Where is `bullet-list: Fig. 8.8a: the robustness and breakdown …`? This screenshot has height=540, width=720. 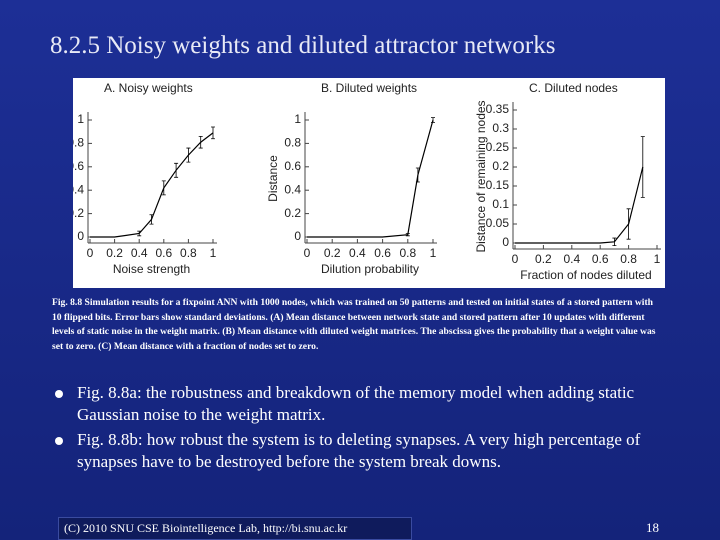
bullet-list: Fig. 8.8a: the robustness and breakdown … is located at coordinates (360, 429).